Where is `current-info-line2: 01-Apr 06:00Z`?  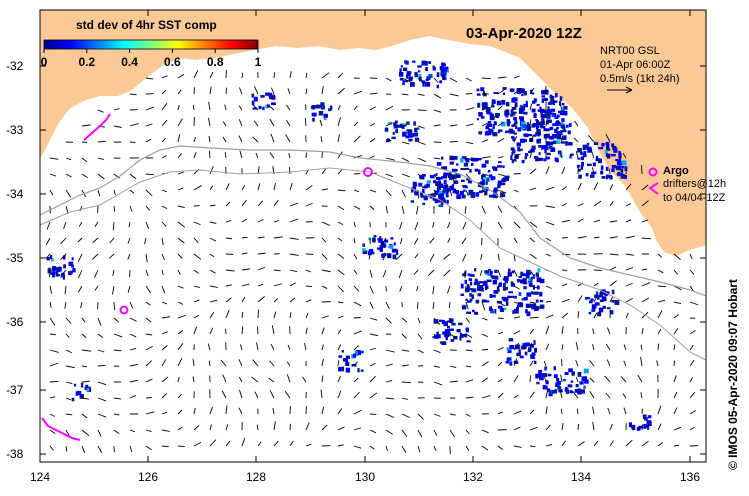 current-info-line2: 01-Apr 06:00Z is located at coordinates (635, 65).